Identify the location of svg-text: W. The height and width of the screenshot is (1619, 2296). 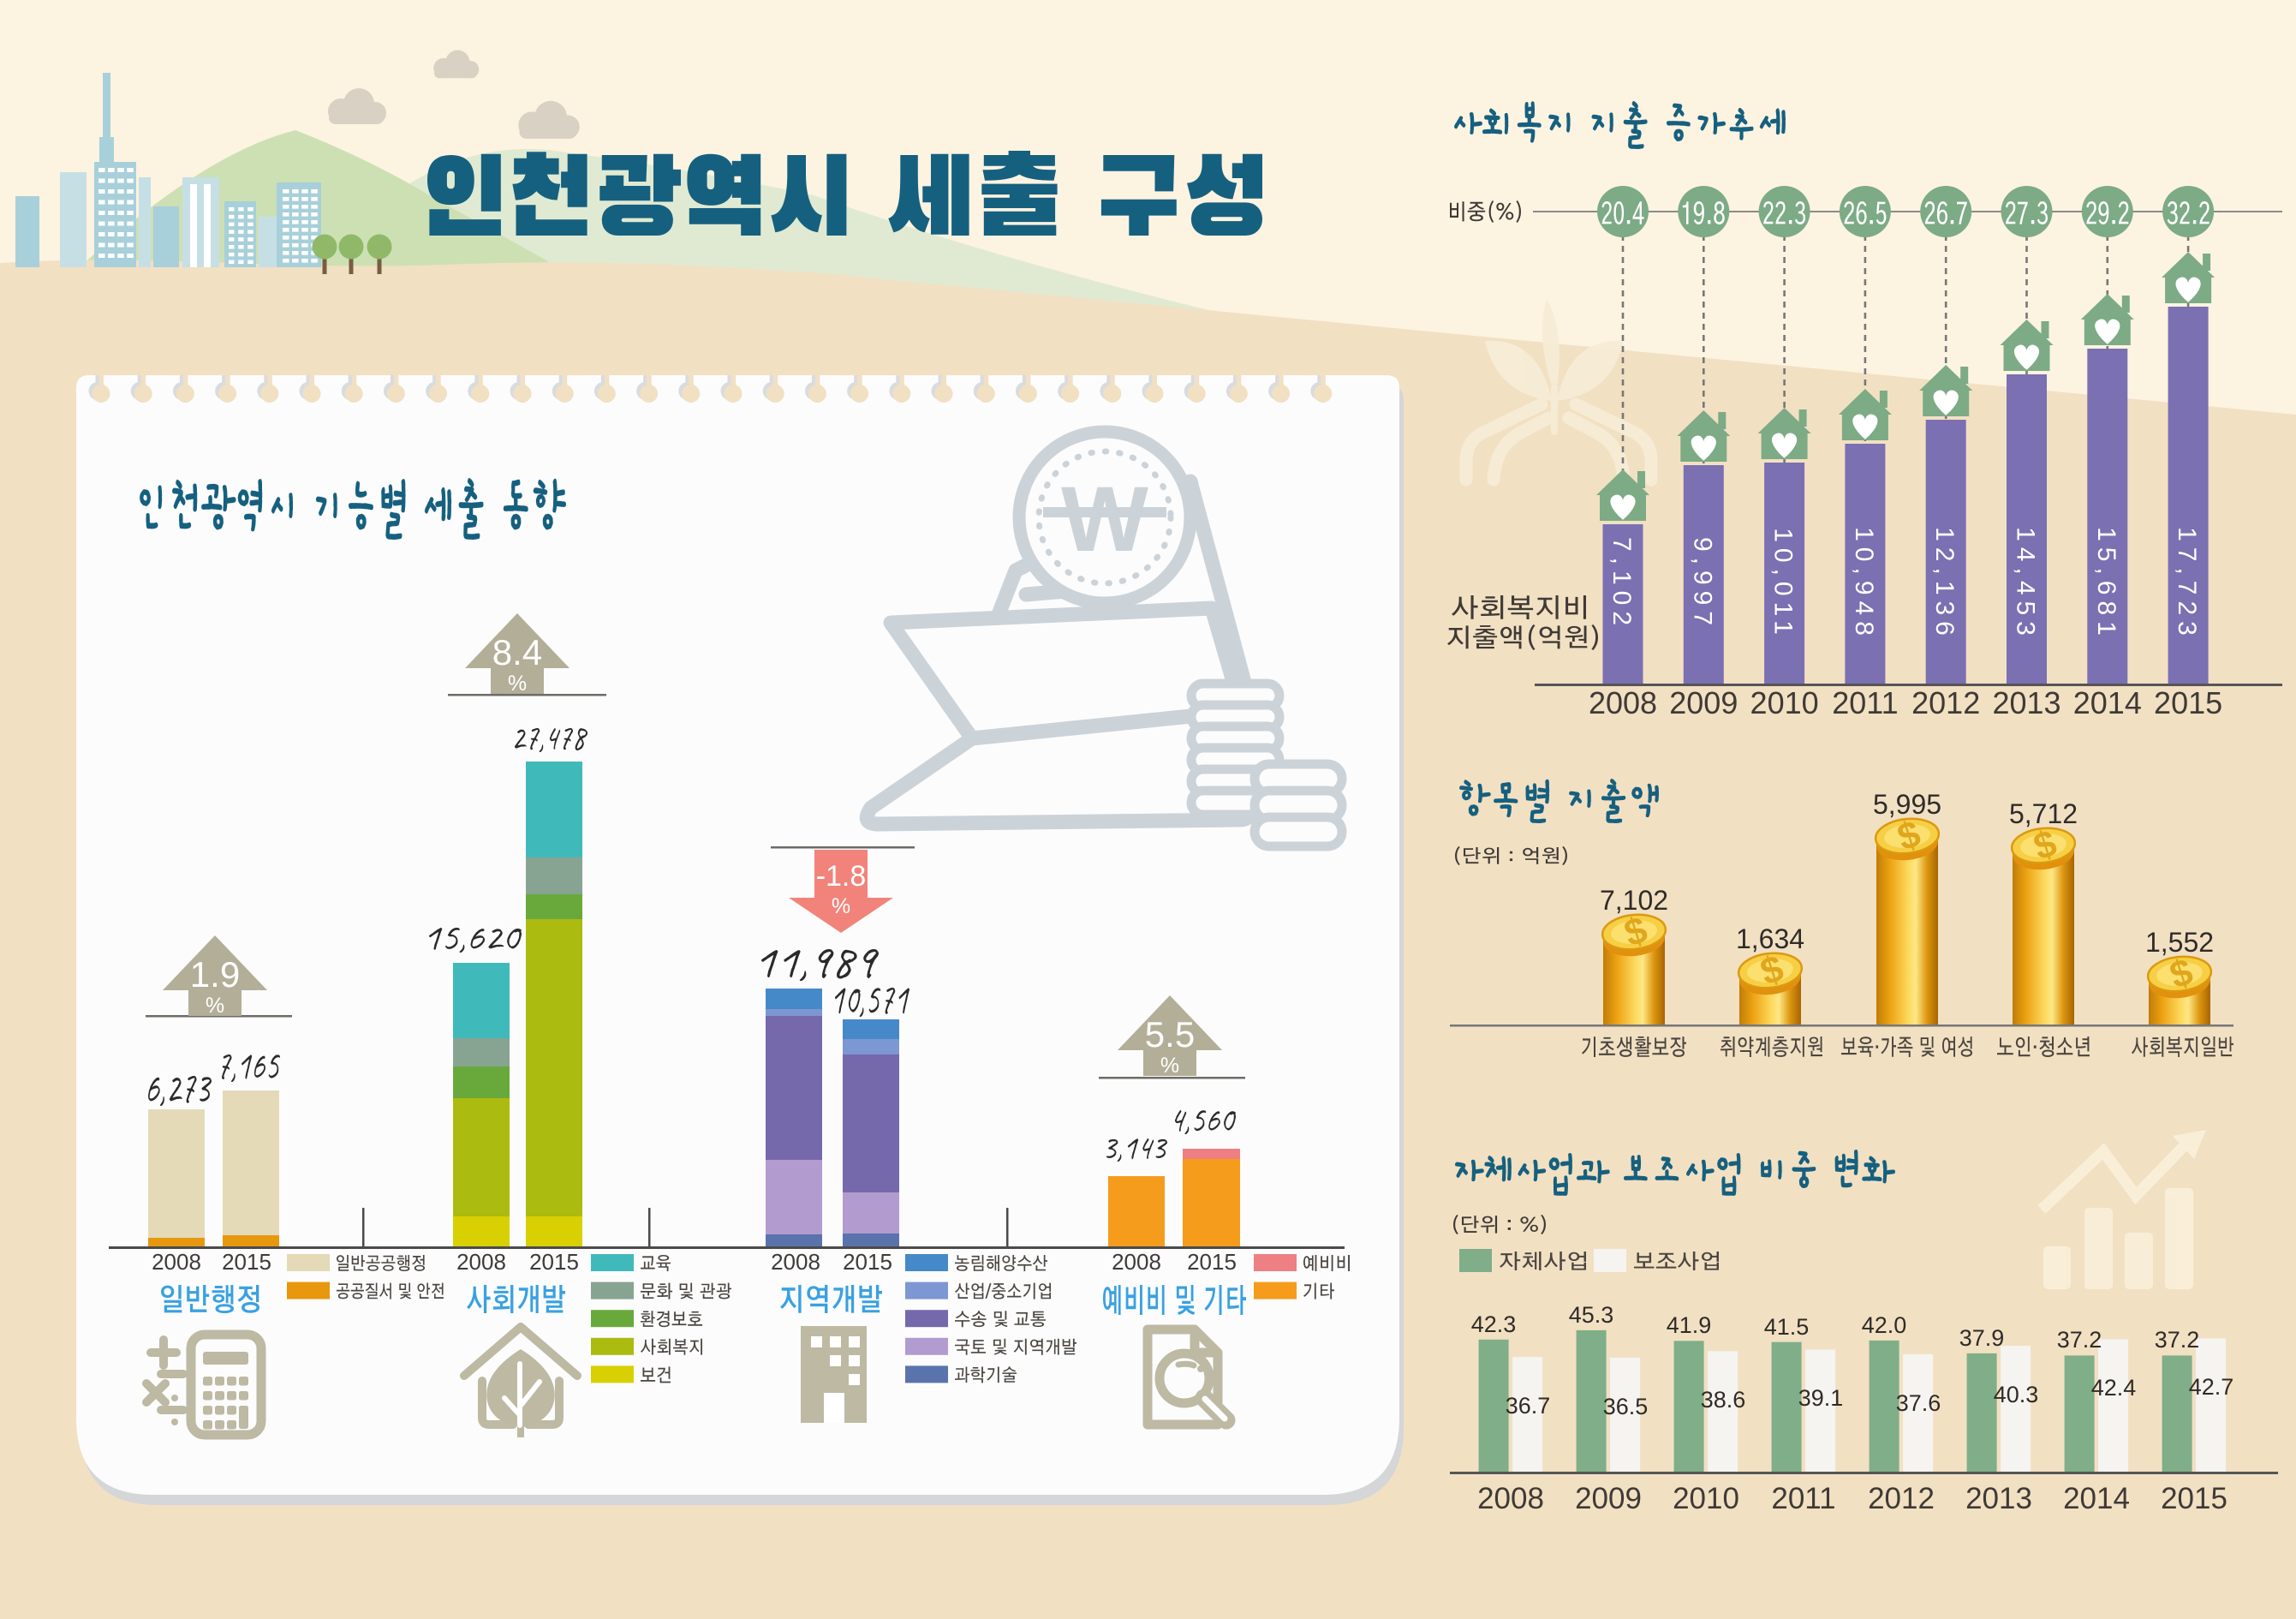
(1104, 519).